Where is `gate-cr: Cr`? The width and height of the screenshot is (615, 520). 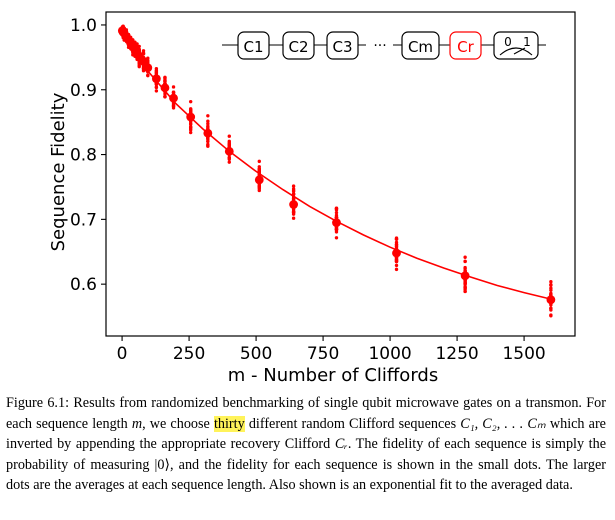
gate-cr: Cr is located at coordinates (465, 45).